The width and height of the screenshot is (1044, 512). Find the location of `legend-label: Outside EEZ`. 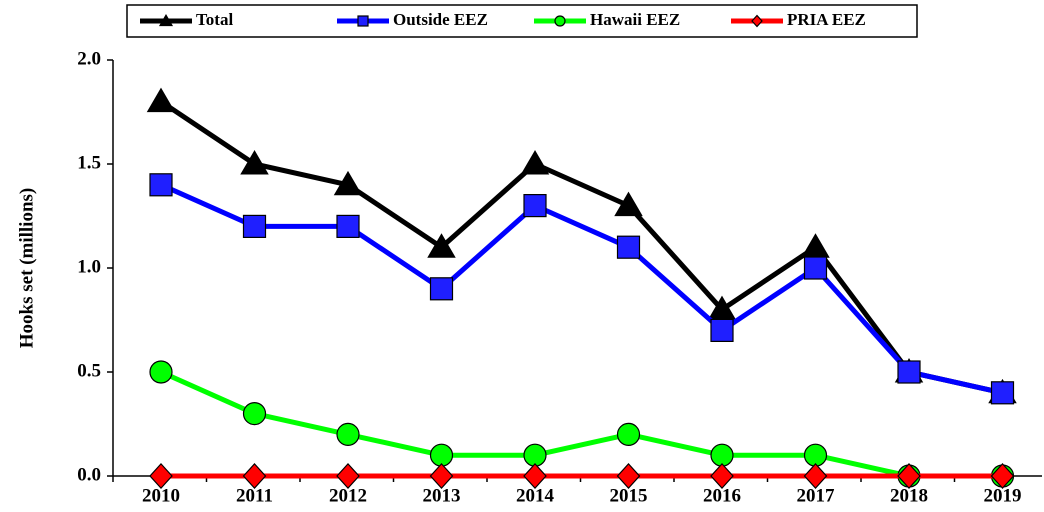

legend-label: Outside EEZ is located at coordinates (440, 19).